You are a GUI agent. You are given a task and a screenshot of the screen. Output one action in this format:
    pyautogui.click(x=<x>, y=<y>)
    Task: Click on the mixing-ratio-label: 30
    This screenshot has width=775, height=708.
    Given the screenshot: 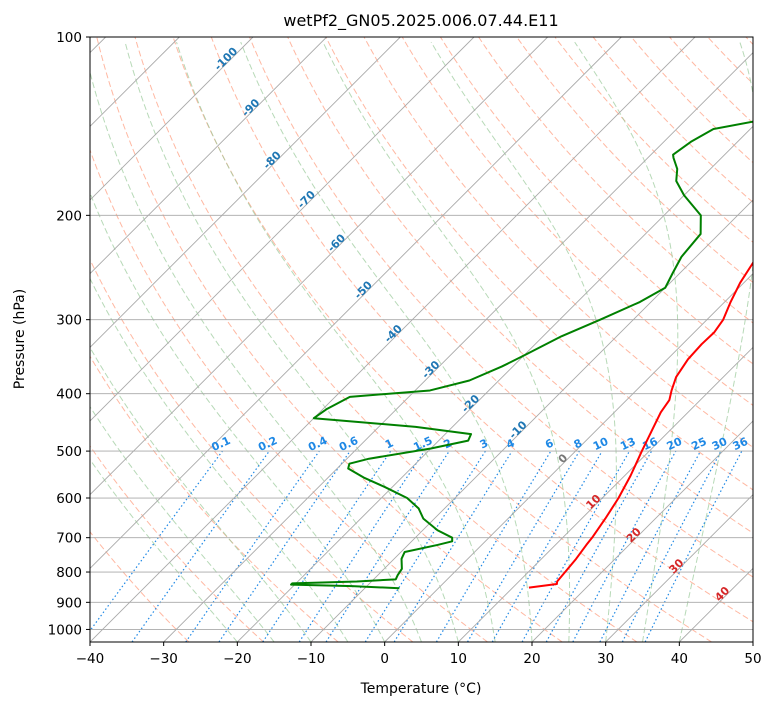 What is the action you would take?
    pyautogui.click(x=720, y=444)
    